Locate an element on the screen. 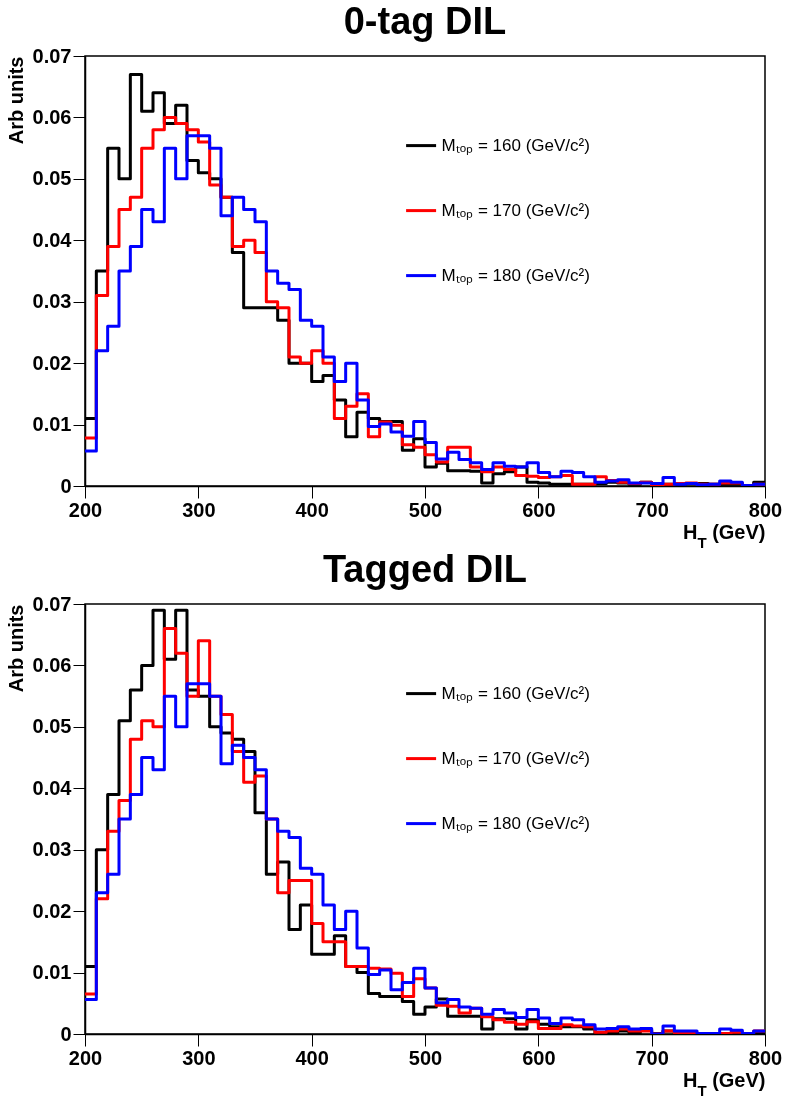 Image resolution: width=794 pixels, height=1099 pixels. chart-title: 0-tag DIL is located at coordinates (425, 21).